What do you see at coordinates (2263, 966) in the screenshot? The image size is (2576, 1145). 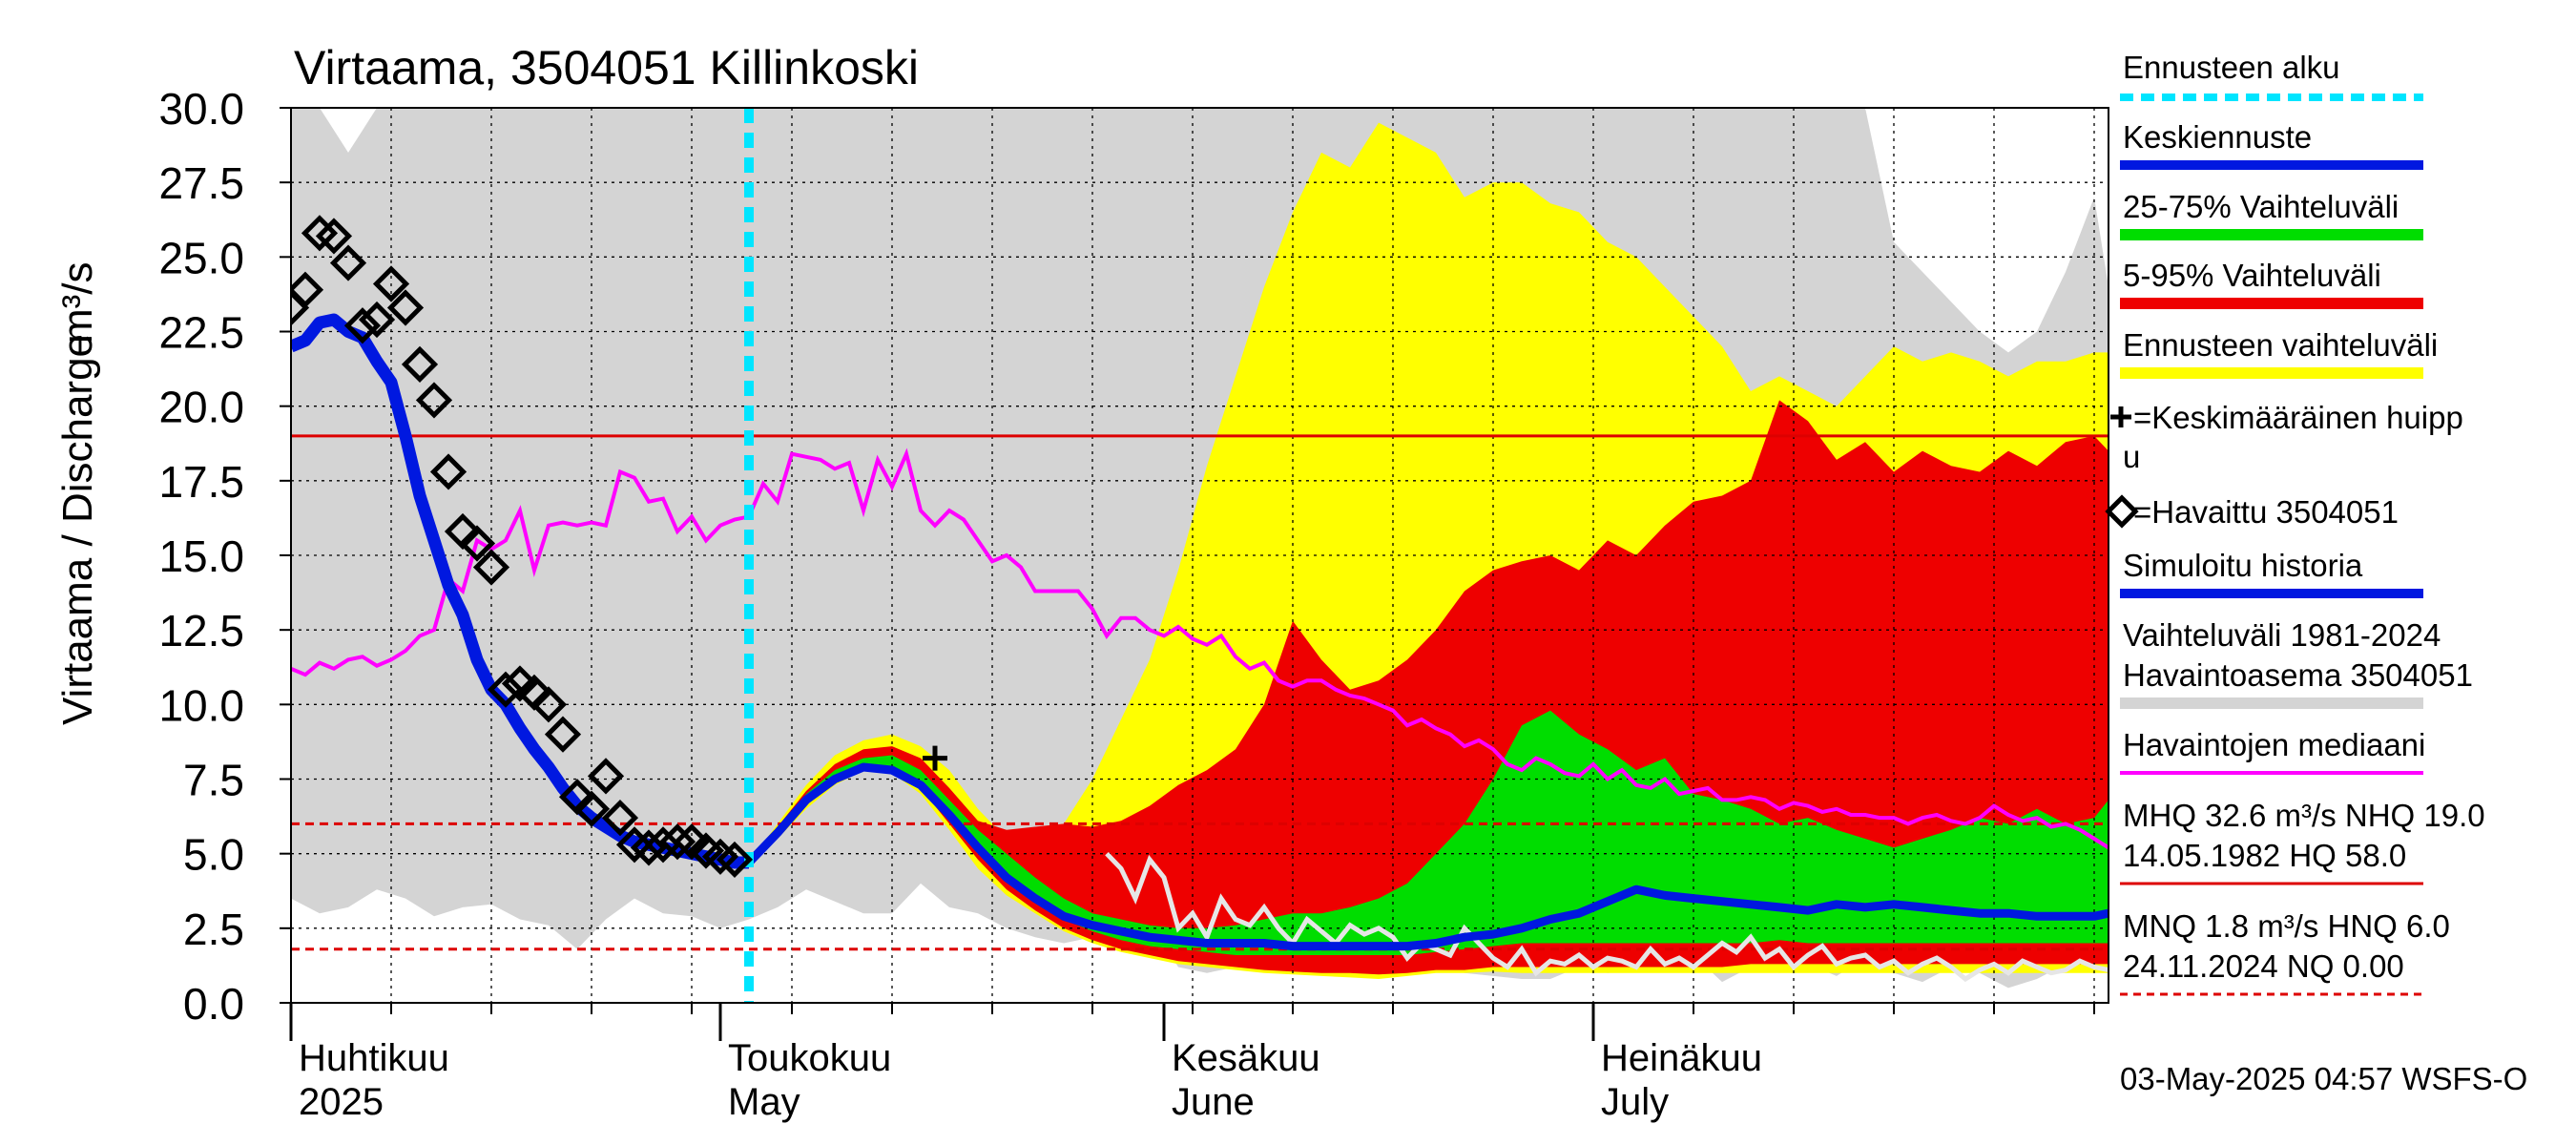 I see `legend-stats-nq: 24.11.2024 NQ 0.00` at bounding box center [2263, 966].